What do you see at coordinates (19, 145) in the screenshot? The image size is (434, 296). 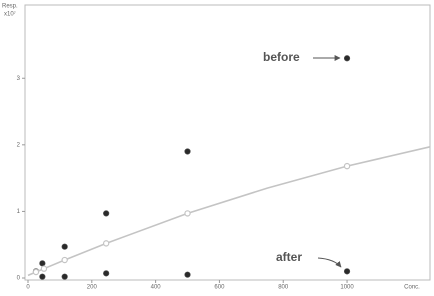 I see `y-tick-label: 2` at bounding box center [19, 145].